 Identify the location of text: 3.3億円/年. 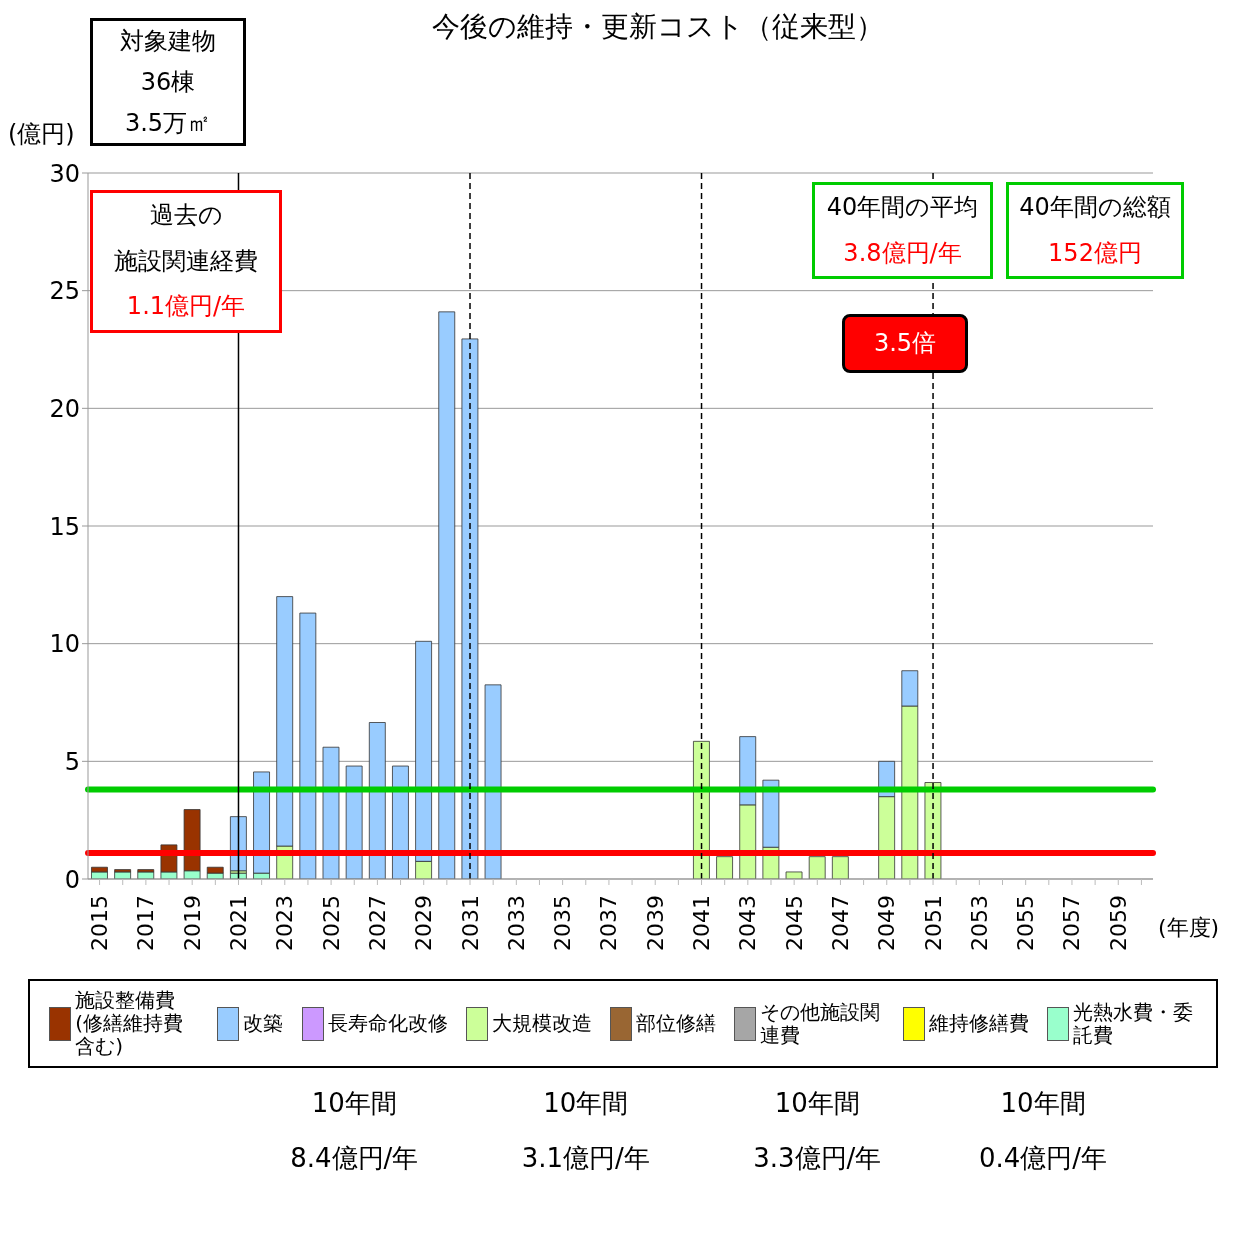
(817, 1158).